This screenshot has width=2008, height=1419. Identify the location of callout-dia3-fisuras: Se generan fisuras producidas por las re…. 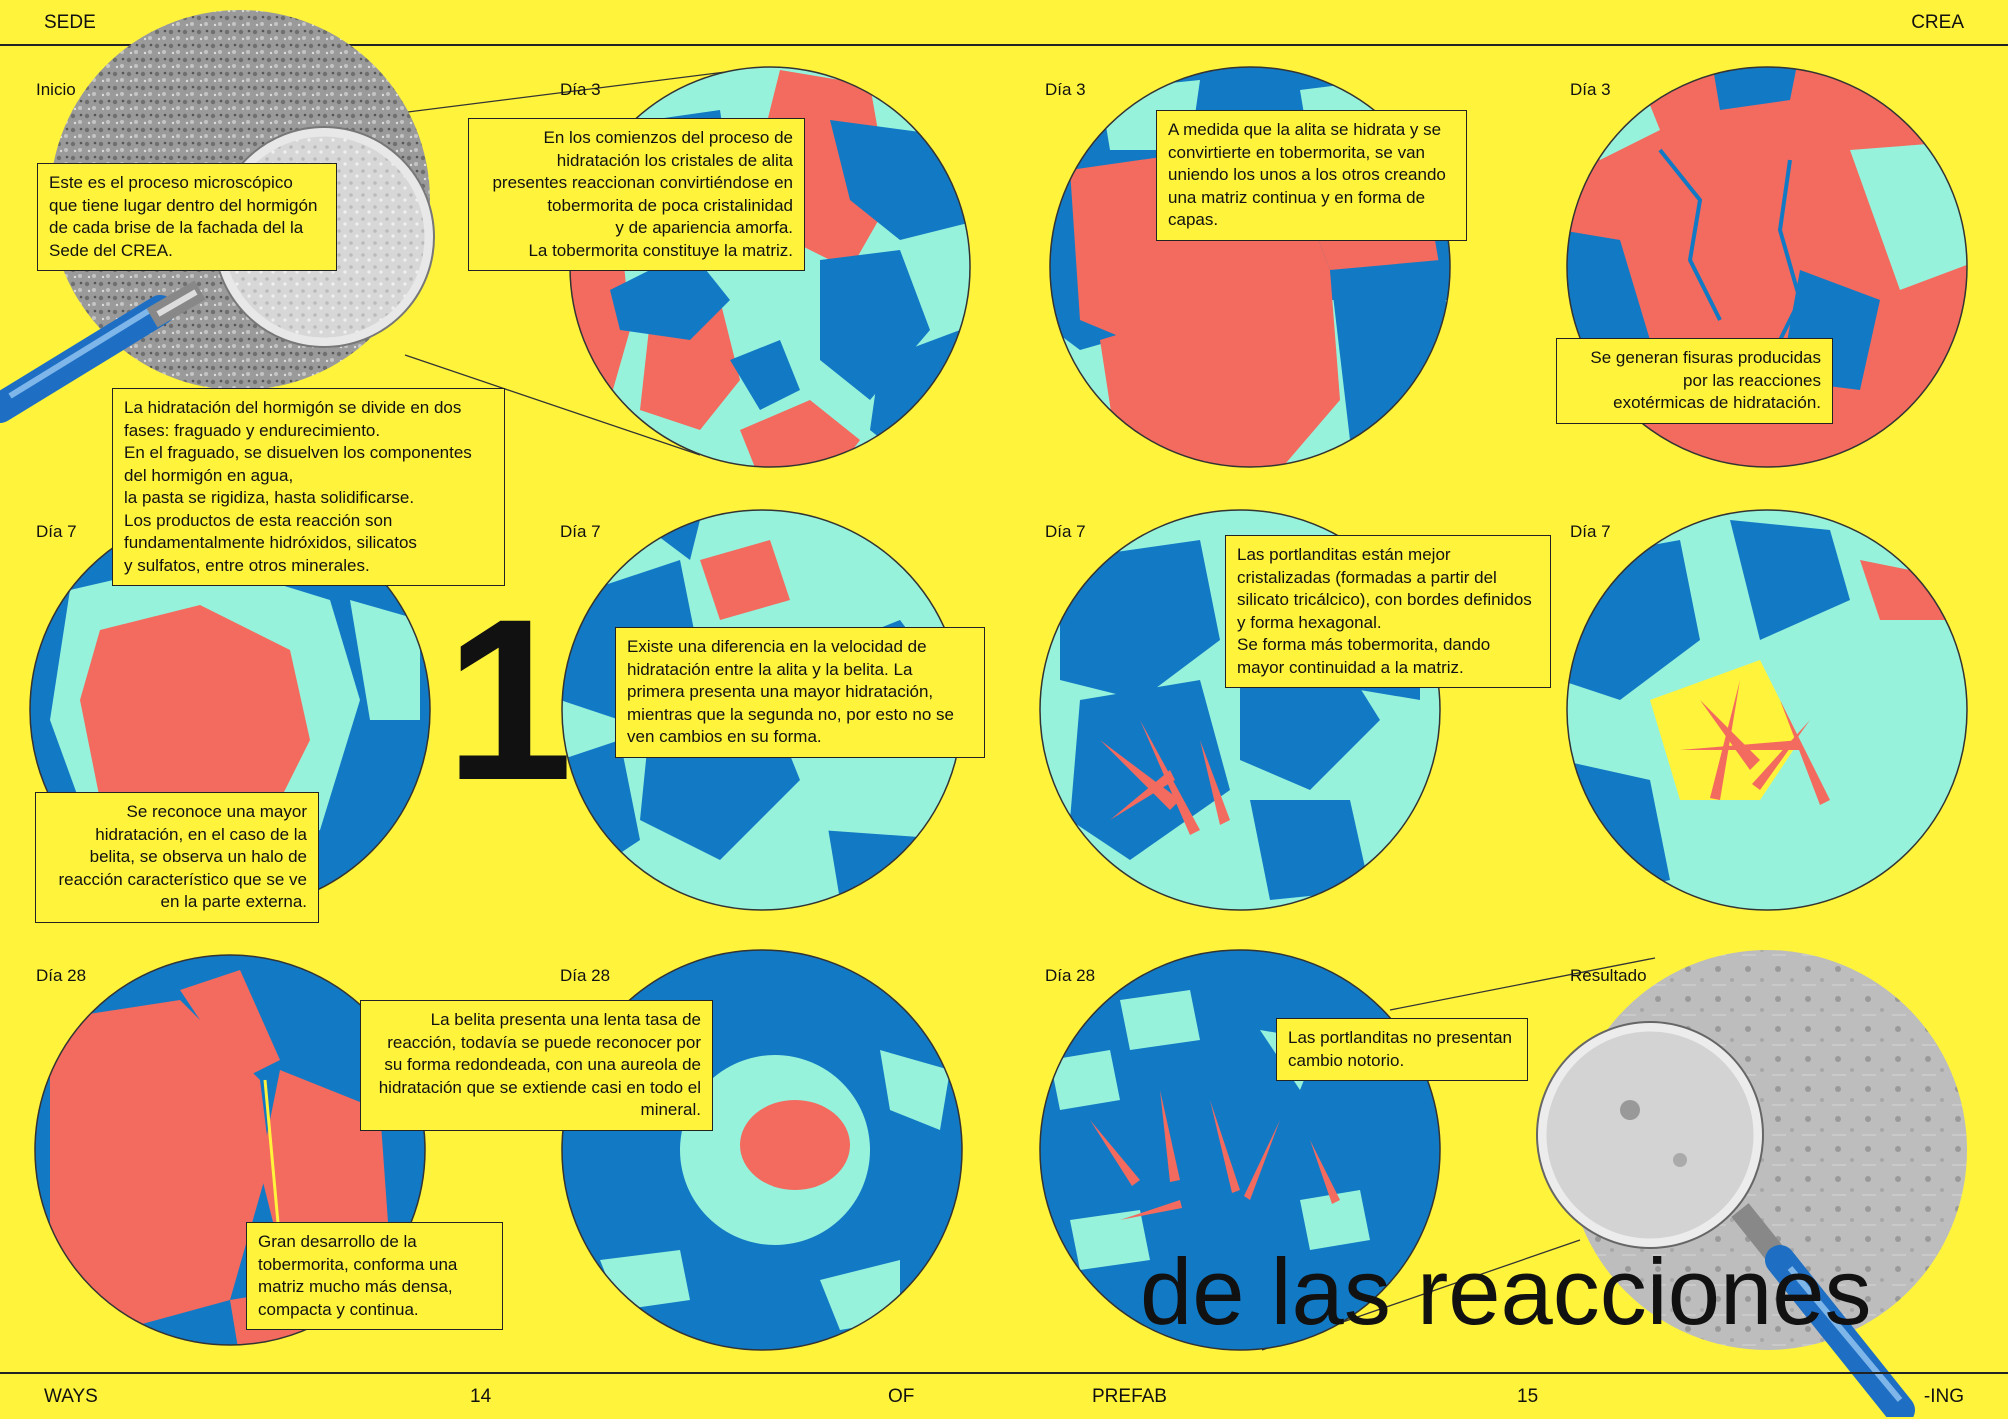
(1694, 381).